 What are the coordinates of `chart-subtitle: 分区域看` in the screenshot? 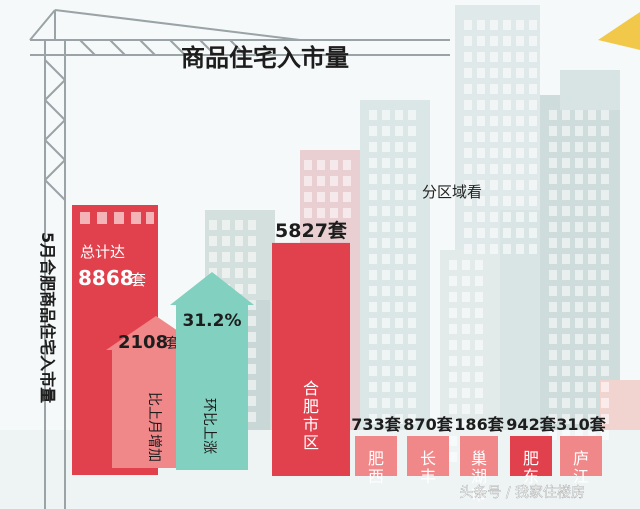 It's located at (452, 192).